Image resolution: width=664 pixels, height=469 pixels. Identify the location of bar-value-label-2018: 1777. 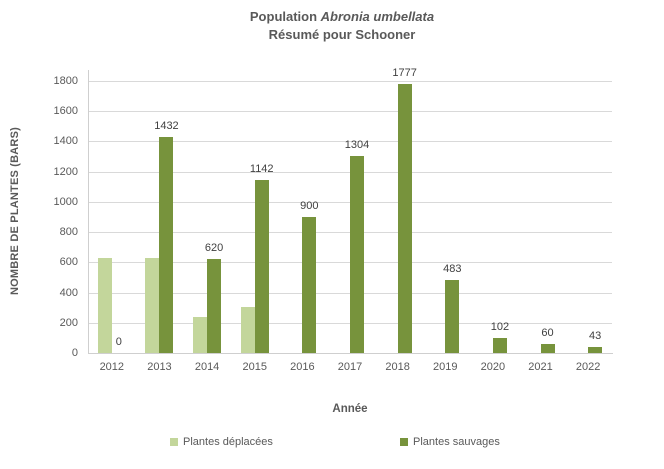
(404, 73).